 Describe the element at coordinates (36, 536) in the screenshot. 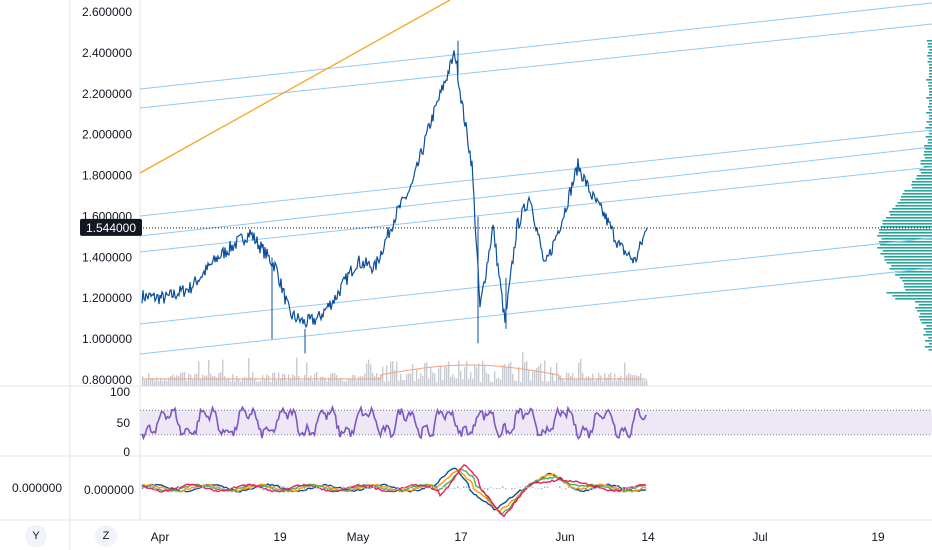

I see `y-axis-toggle-button: Y` at that location.